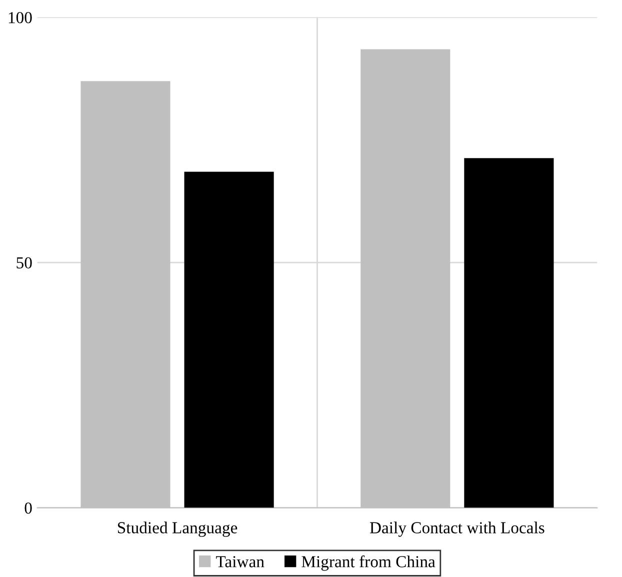 The image size is (622, 577). Describe the element at coordinates (28, 508) in the screenshot. I see `y-tick-label: 0` at that location.